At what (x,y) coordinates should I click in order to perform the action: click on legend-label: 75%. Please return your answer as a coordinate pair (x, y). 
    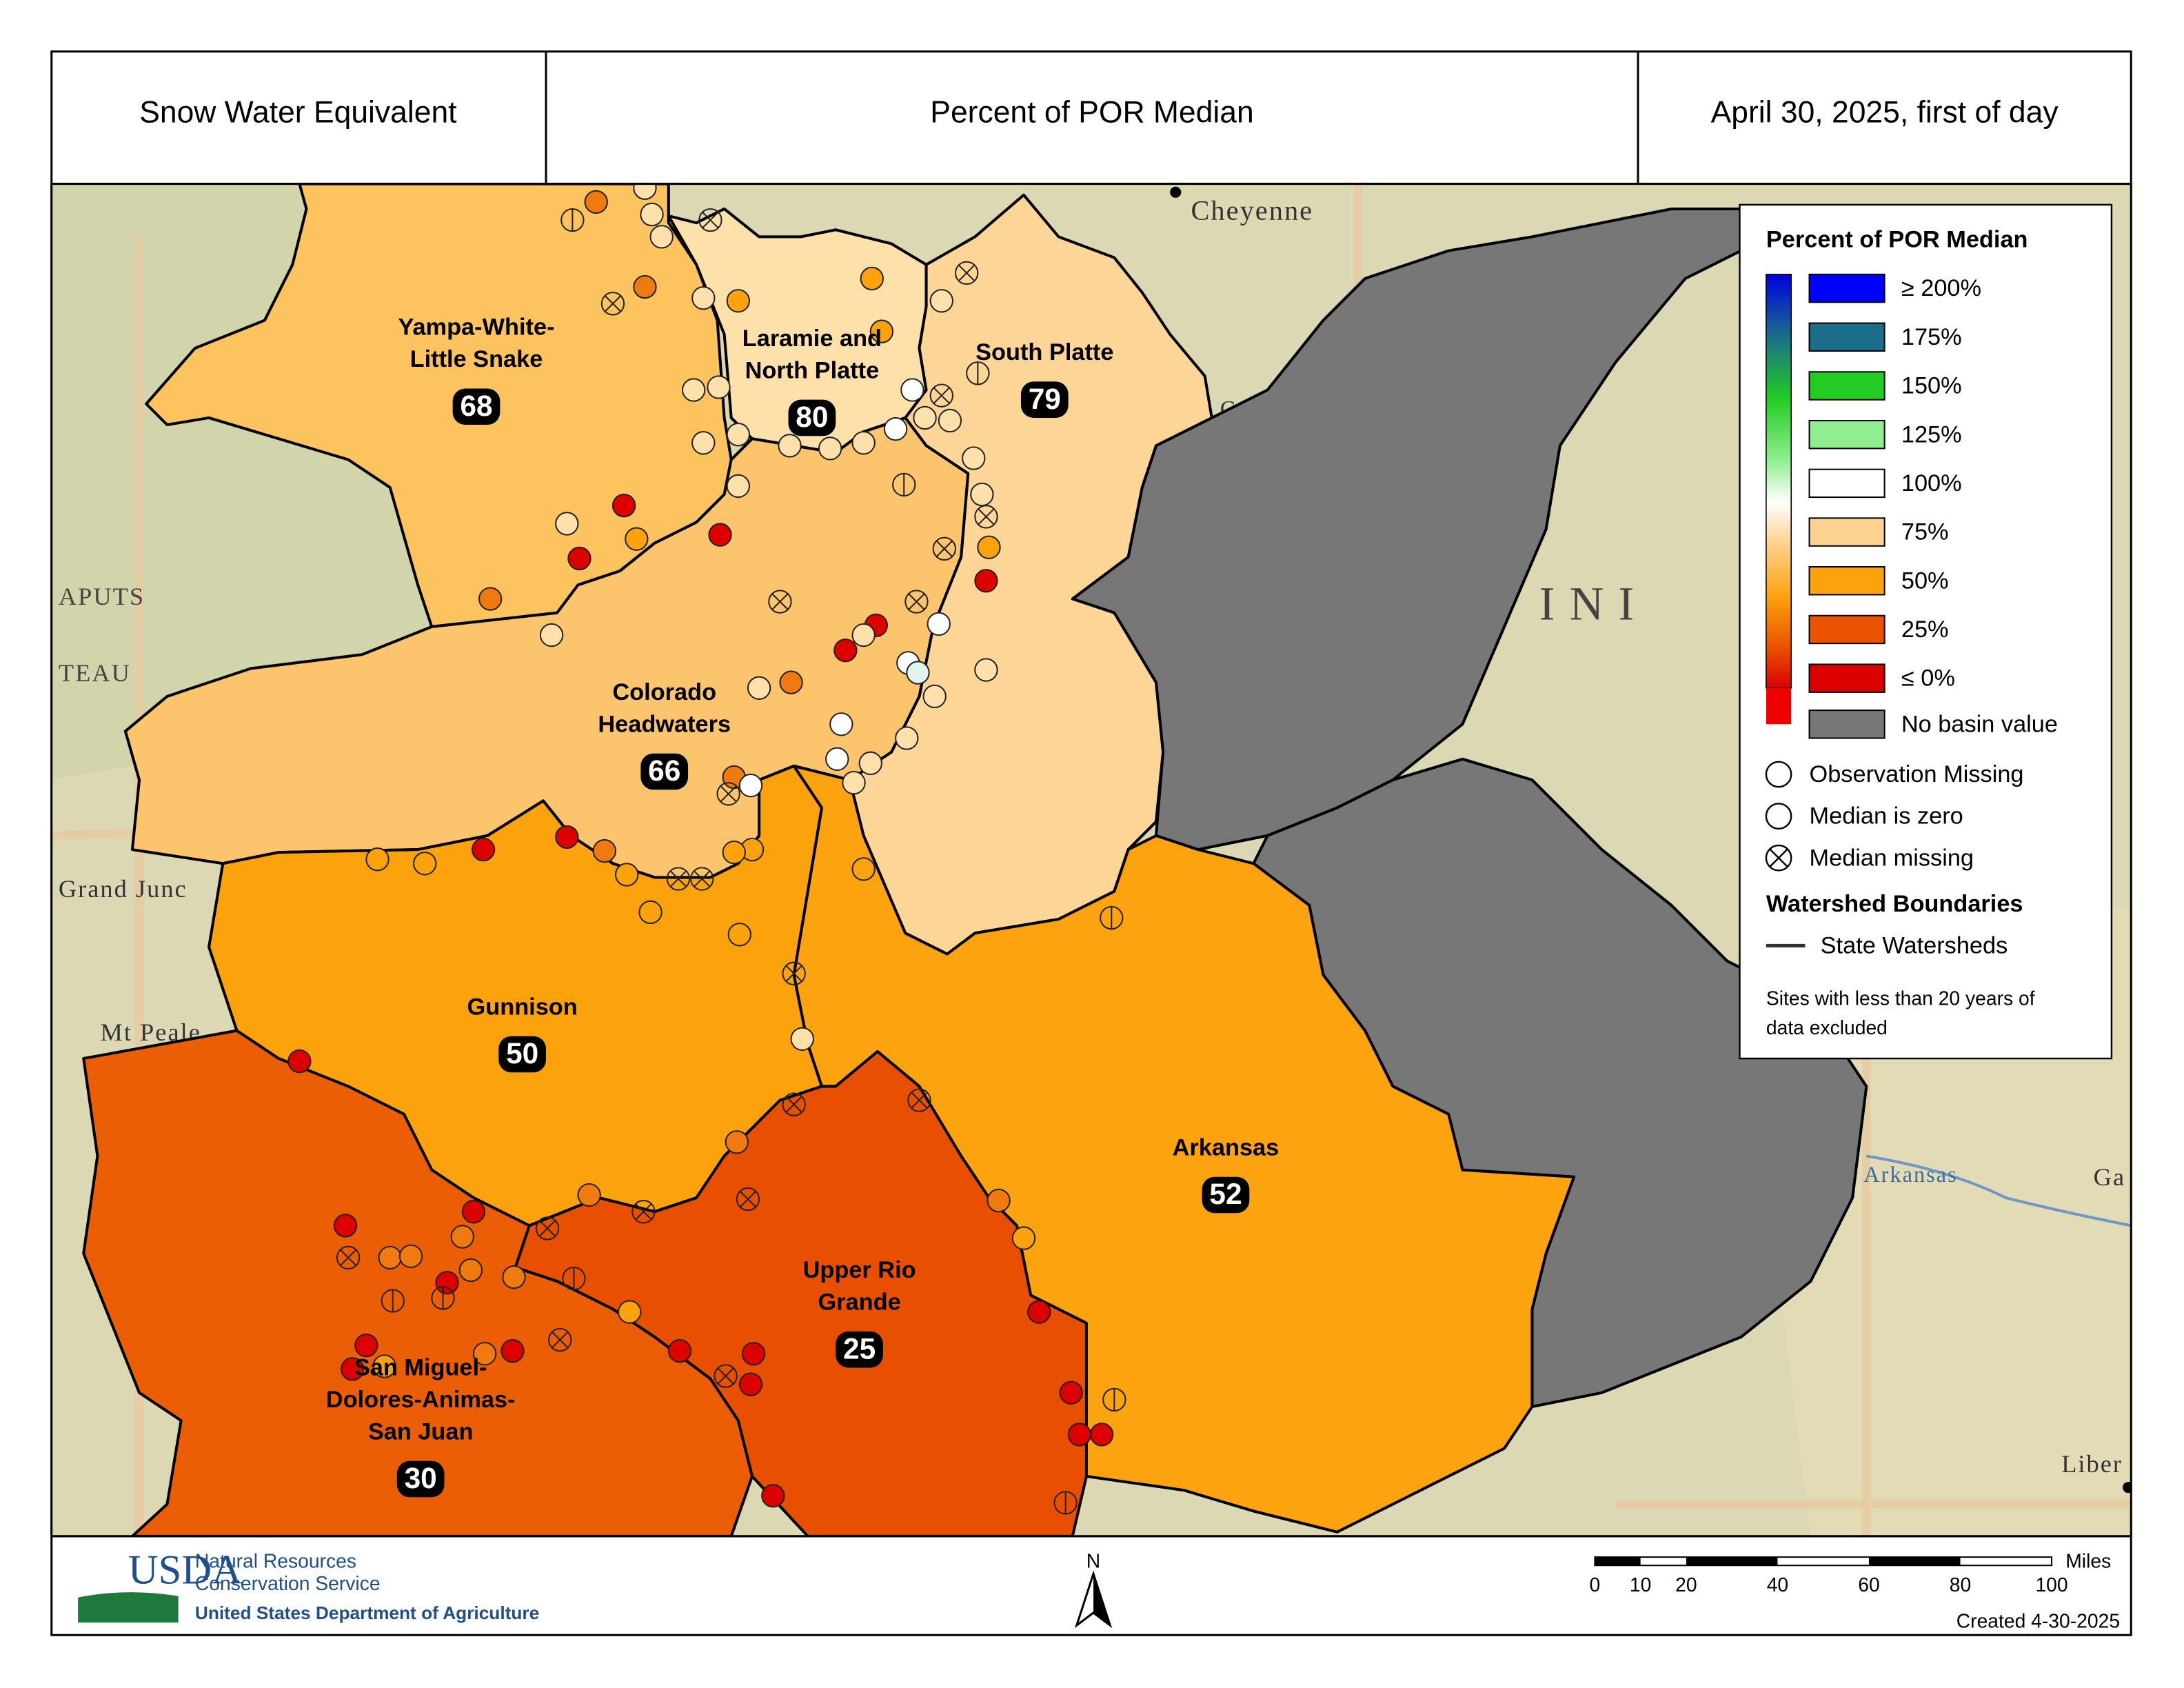
    Looking at the image, I should click on (1925, 532).